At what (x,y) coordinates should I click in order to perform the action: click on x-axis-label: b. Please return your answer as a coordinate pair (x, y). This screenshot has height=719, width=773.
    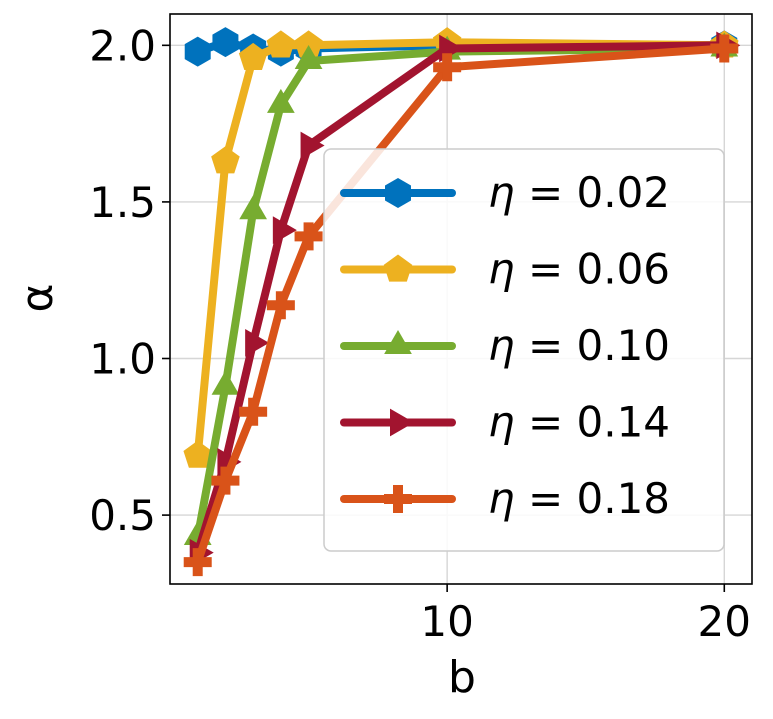
    Looking at the image, I should click on (462, 677).